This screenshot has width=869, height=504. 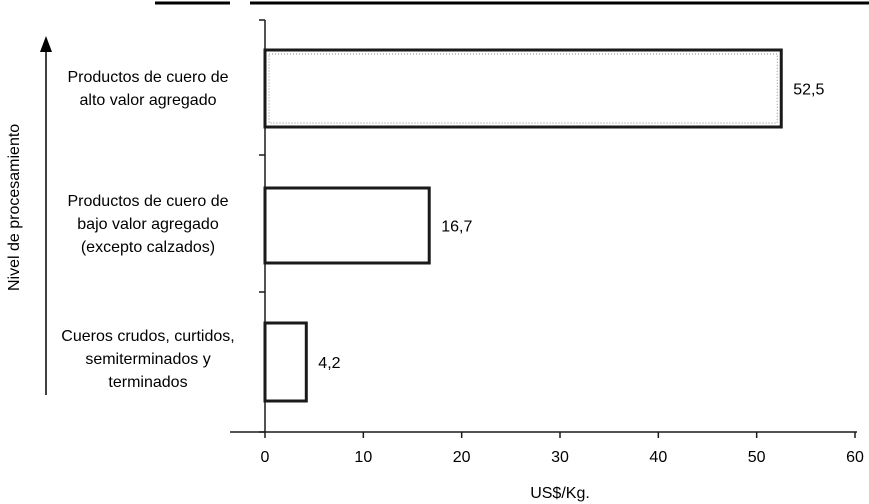 I want to click on x-axis-title: US$/Kg., so click(x=560, y=493).